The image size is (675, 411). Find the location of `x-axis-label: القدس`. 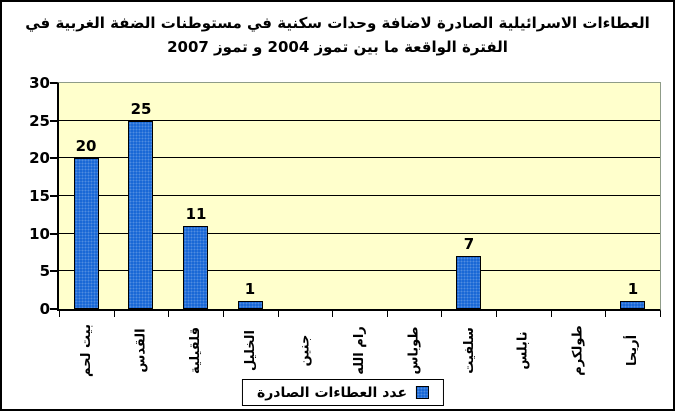

x-axis-label: القدس is located at coordinates (141, 350).